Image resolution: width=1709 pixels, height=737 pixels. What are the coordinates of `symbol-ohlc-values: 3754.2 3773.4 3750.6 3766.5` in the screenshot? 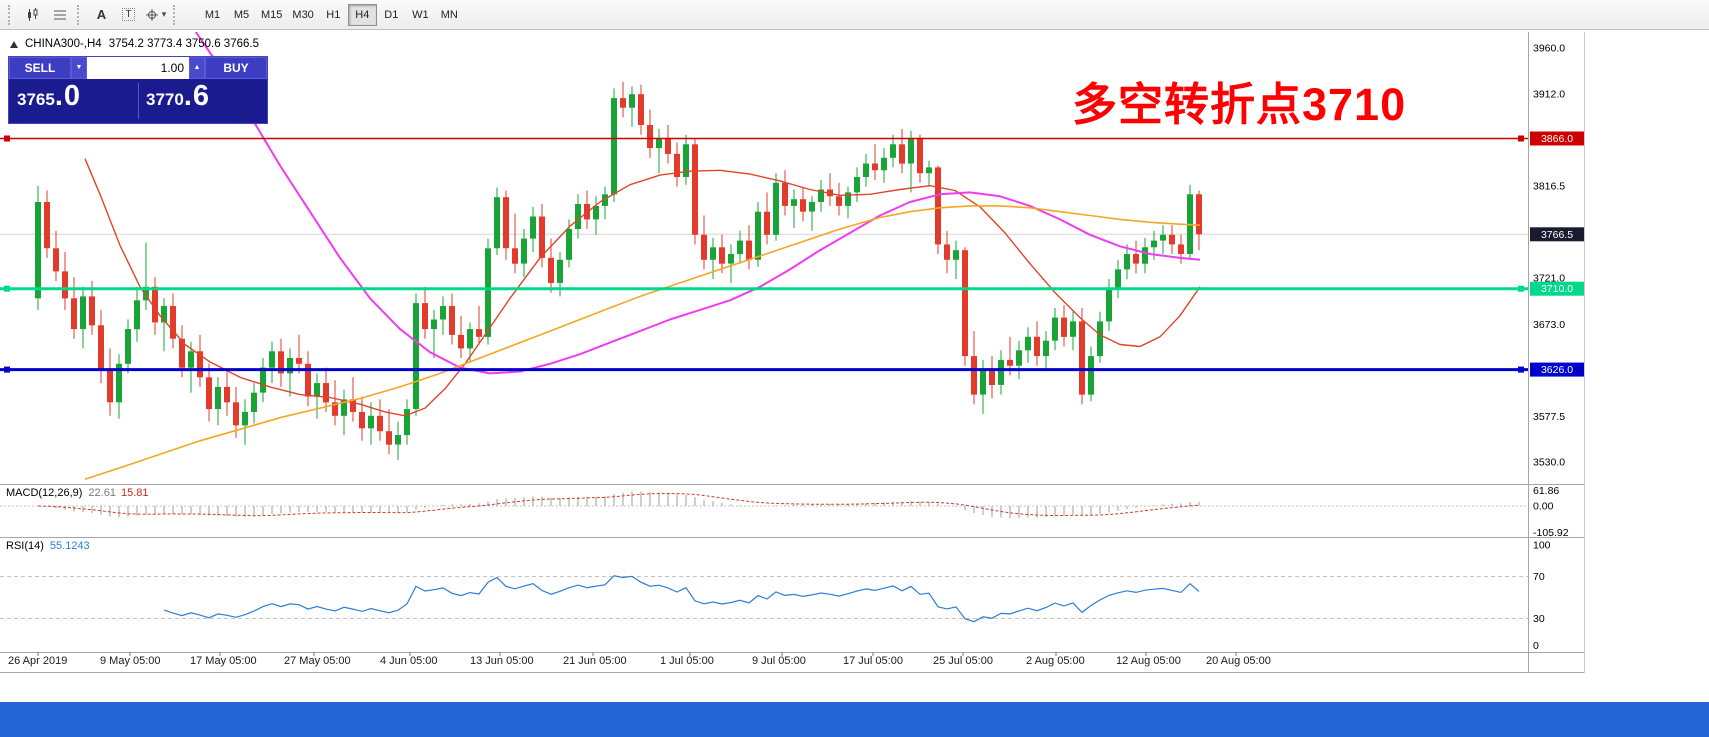 It's located at (183, 44).